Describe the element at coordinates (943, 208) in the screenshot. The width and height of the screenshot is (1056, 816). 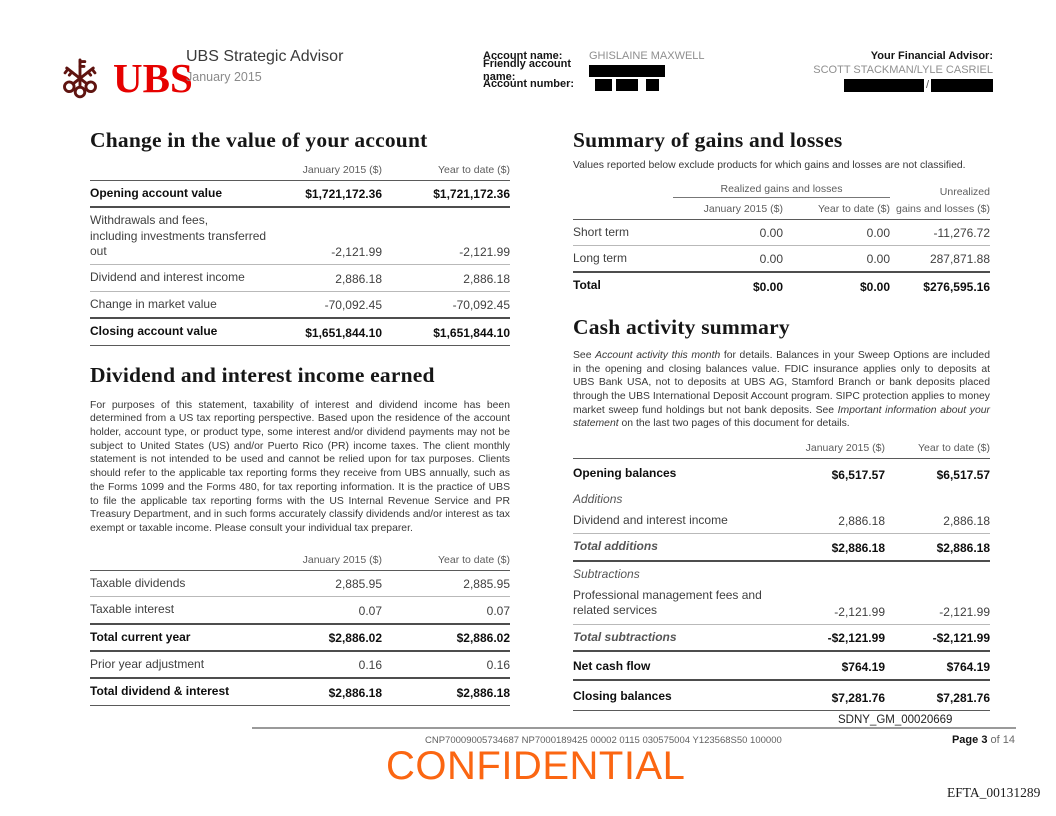
I see `column-header-unrealized: gains and losses ($)` at that location.